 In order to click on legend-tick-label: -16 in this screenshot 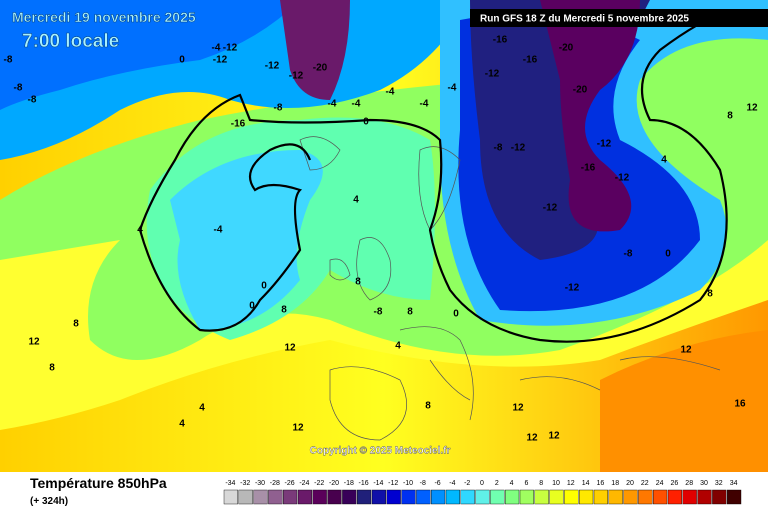, I will do `click(364, 483)`.